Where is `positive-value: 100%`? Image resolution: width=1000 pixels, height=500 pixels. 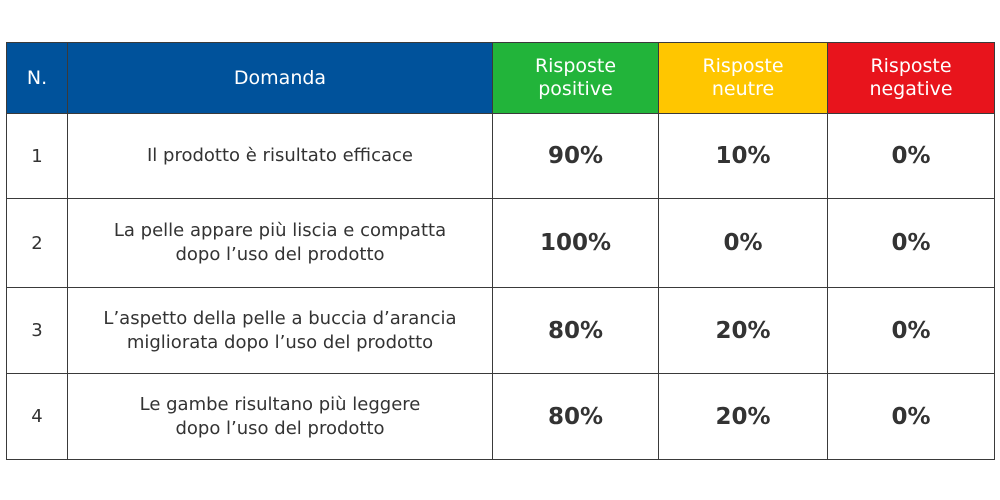
positive-value: 100% is located at coordinates (575, 243).